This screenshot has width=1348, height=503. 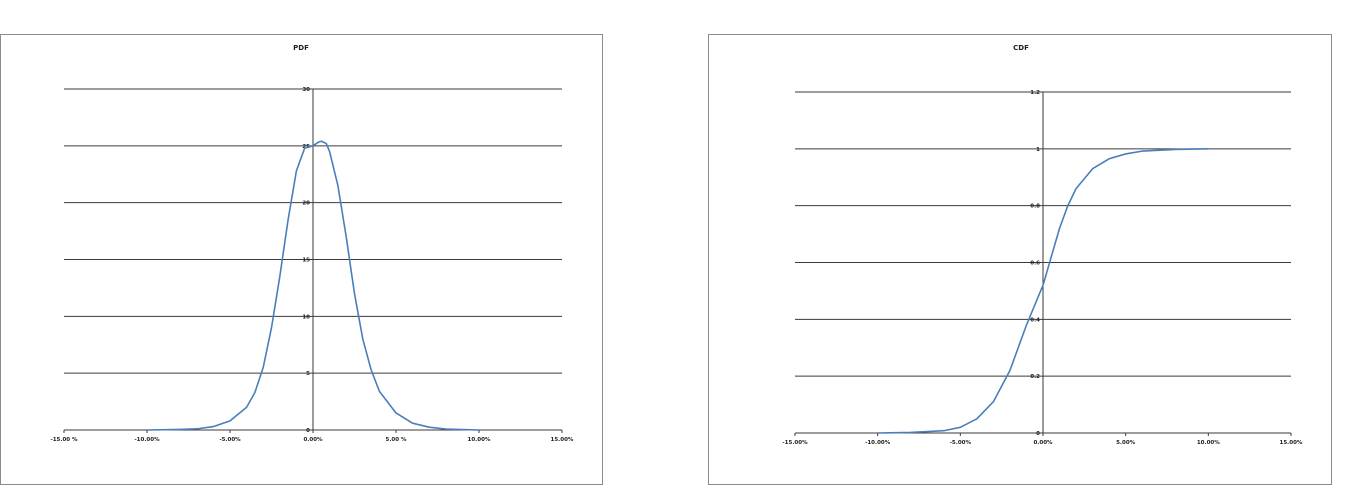 I want to click on pdf-y-tick-label: 25, so click(x=306, y=147).